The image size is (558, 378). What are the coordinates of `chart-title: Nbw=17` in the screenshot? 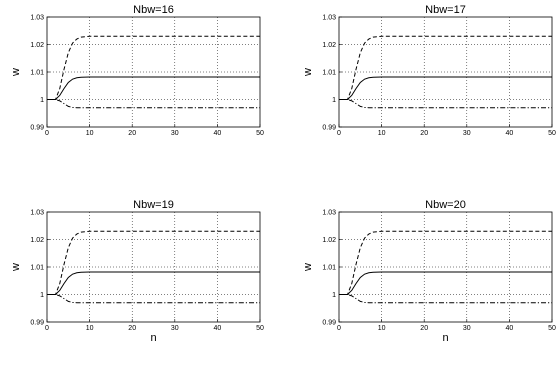 It's located at (445, 10).